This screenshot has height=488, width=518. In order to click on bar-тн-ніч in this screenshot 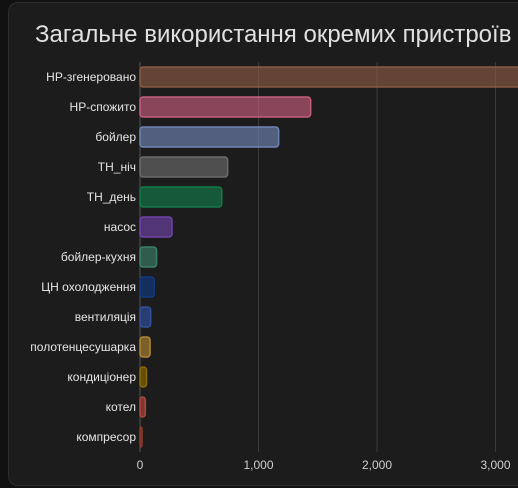, I will do `click(184, 167)`.